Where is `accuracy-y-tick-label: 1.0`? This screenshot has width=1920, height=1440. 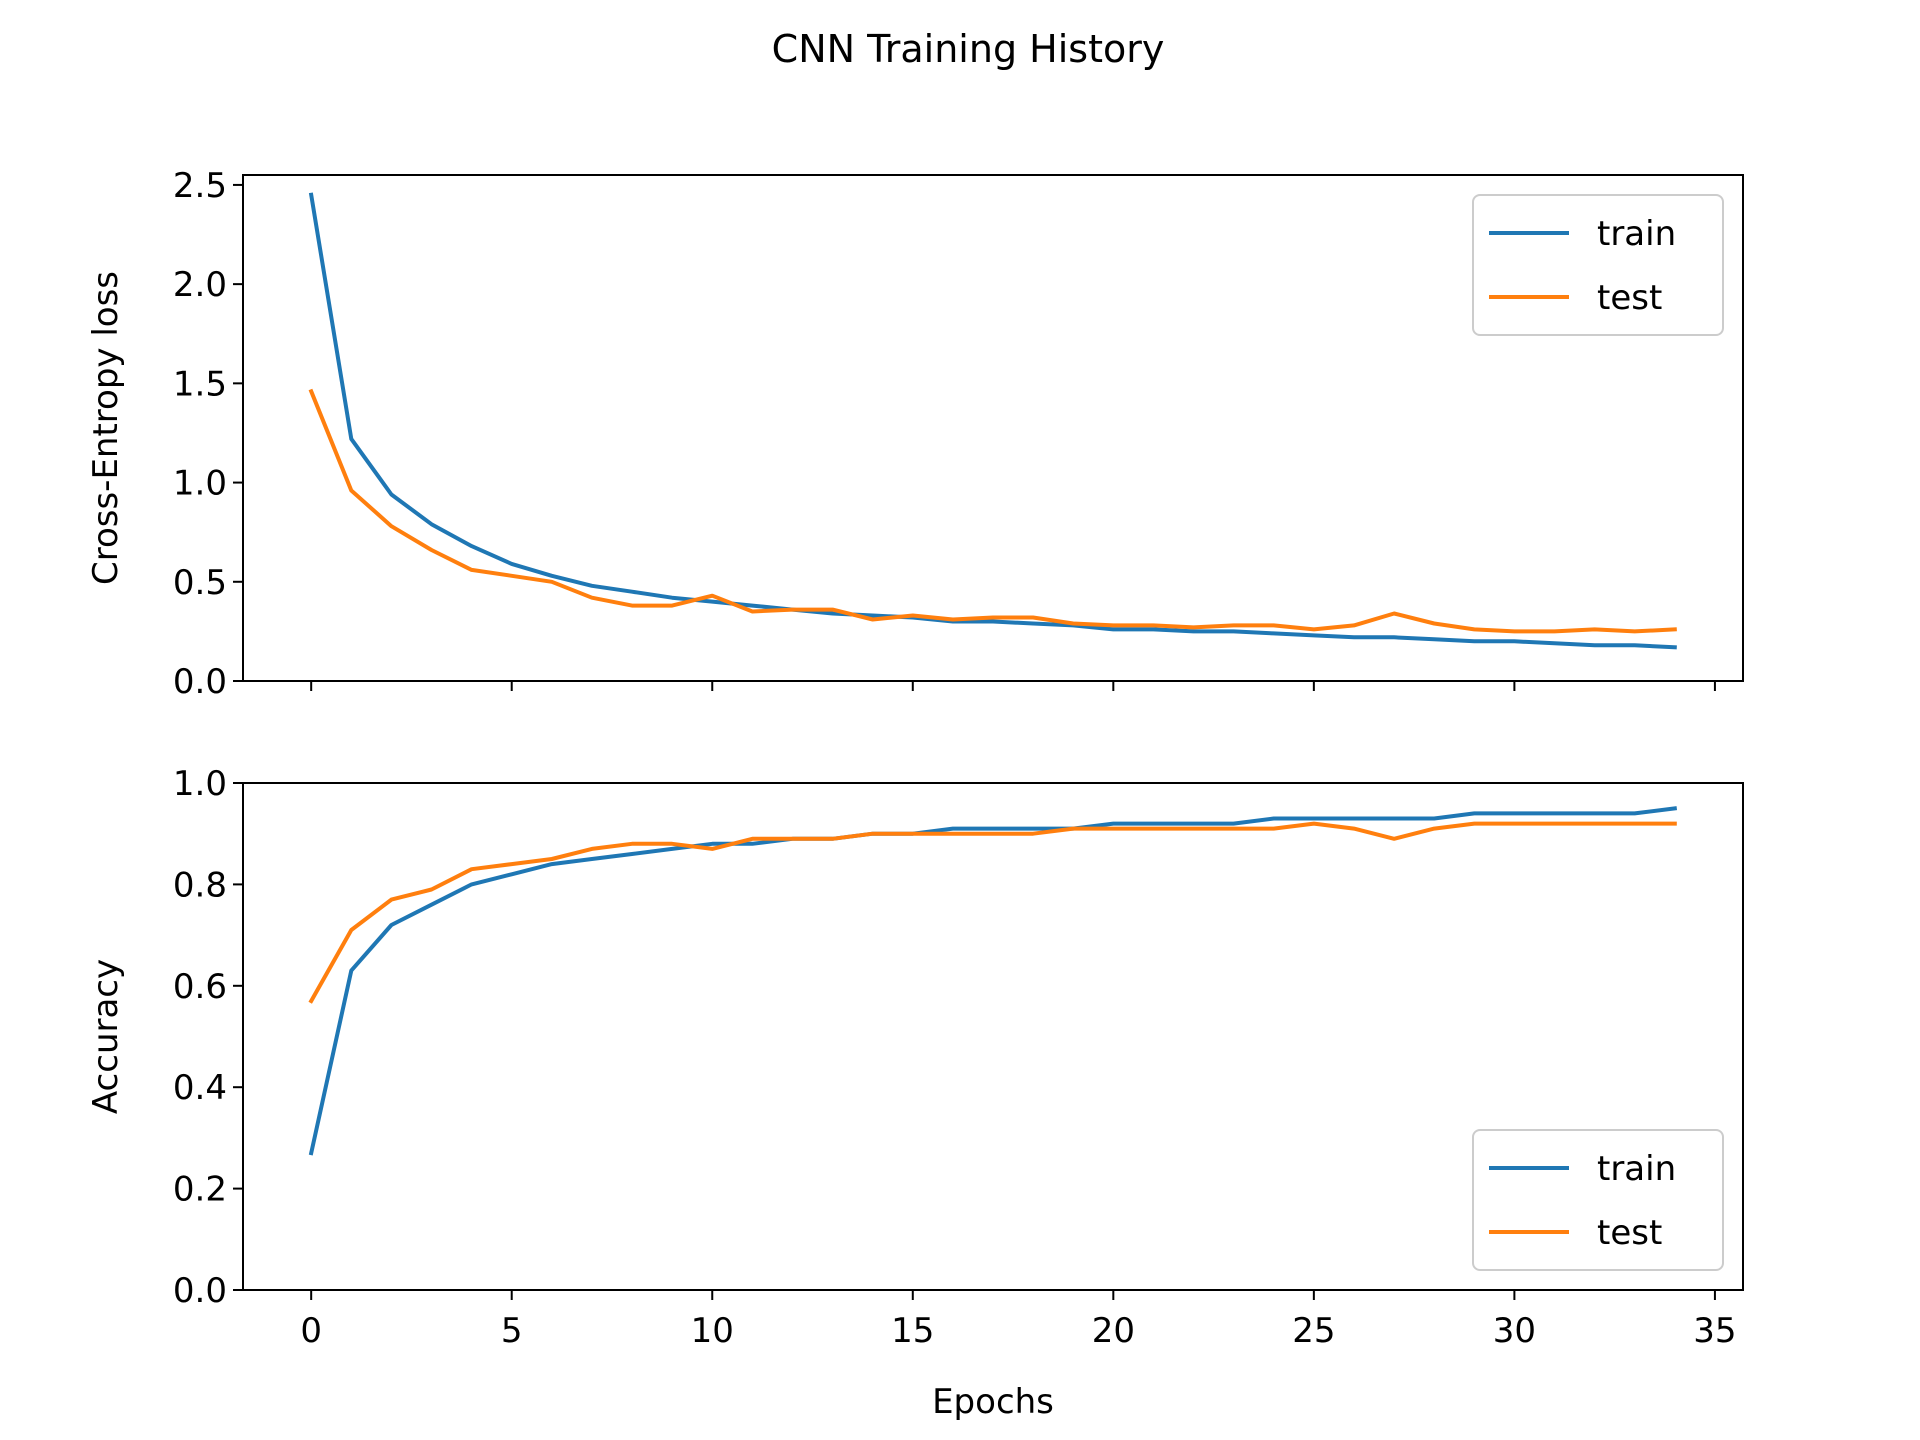
accuracy-y-tick-label: 1.0 is located at coordinates (200, 784).